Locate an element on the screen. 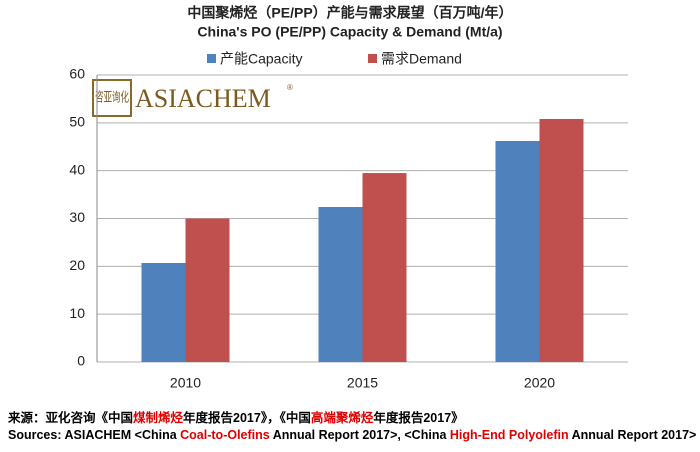 This screenshot has width=700, height=452. source-segment: 煤制烯烃 is located at coordinates (158, 418).